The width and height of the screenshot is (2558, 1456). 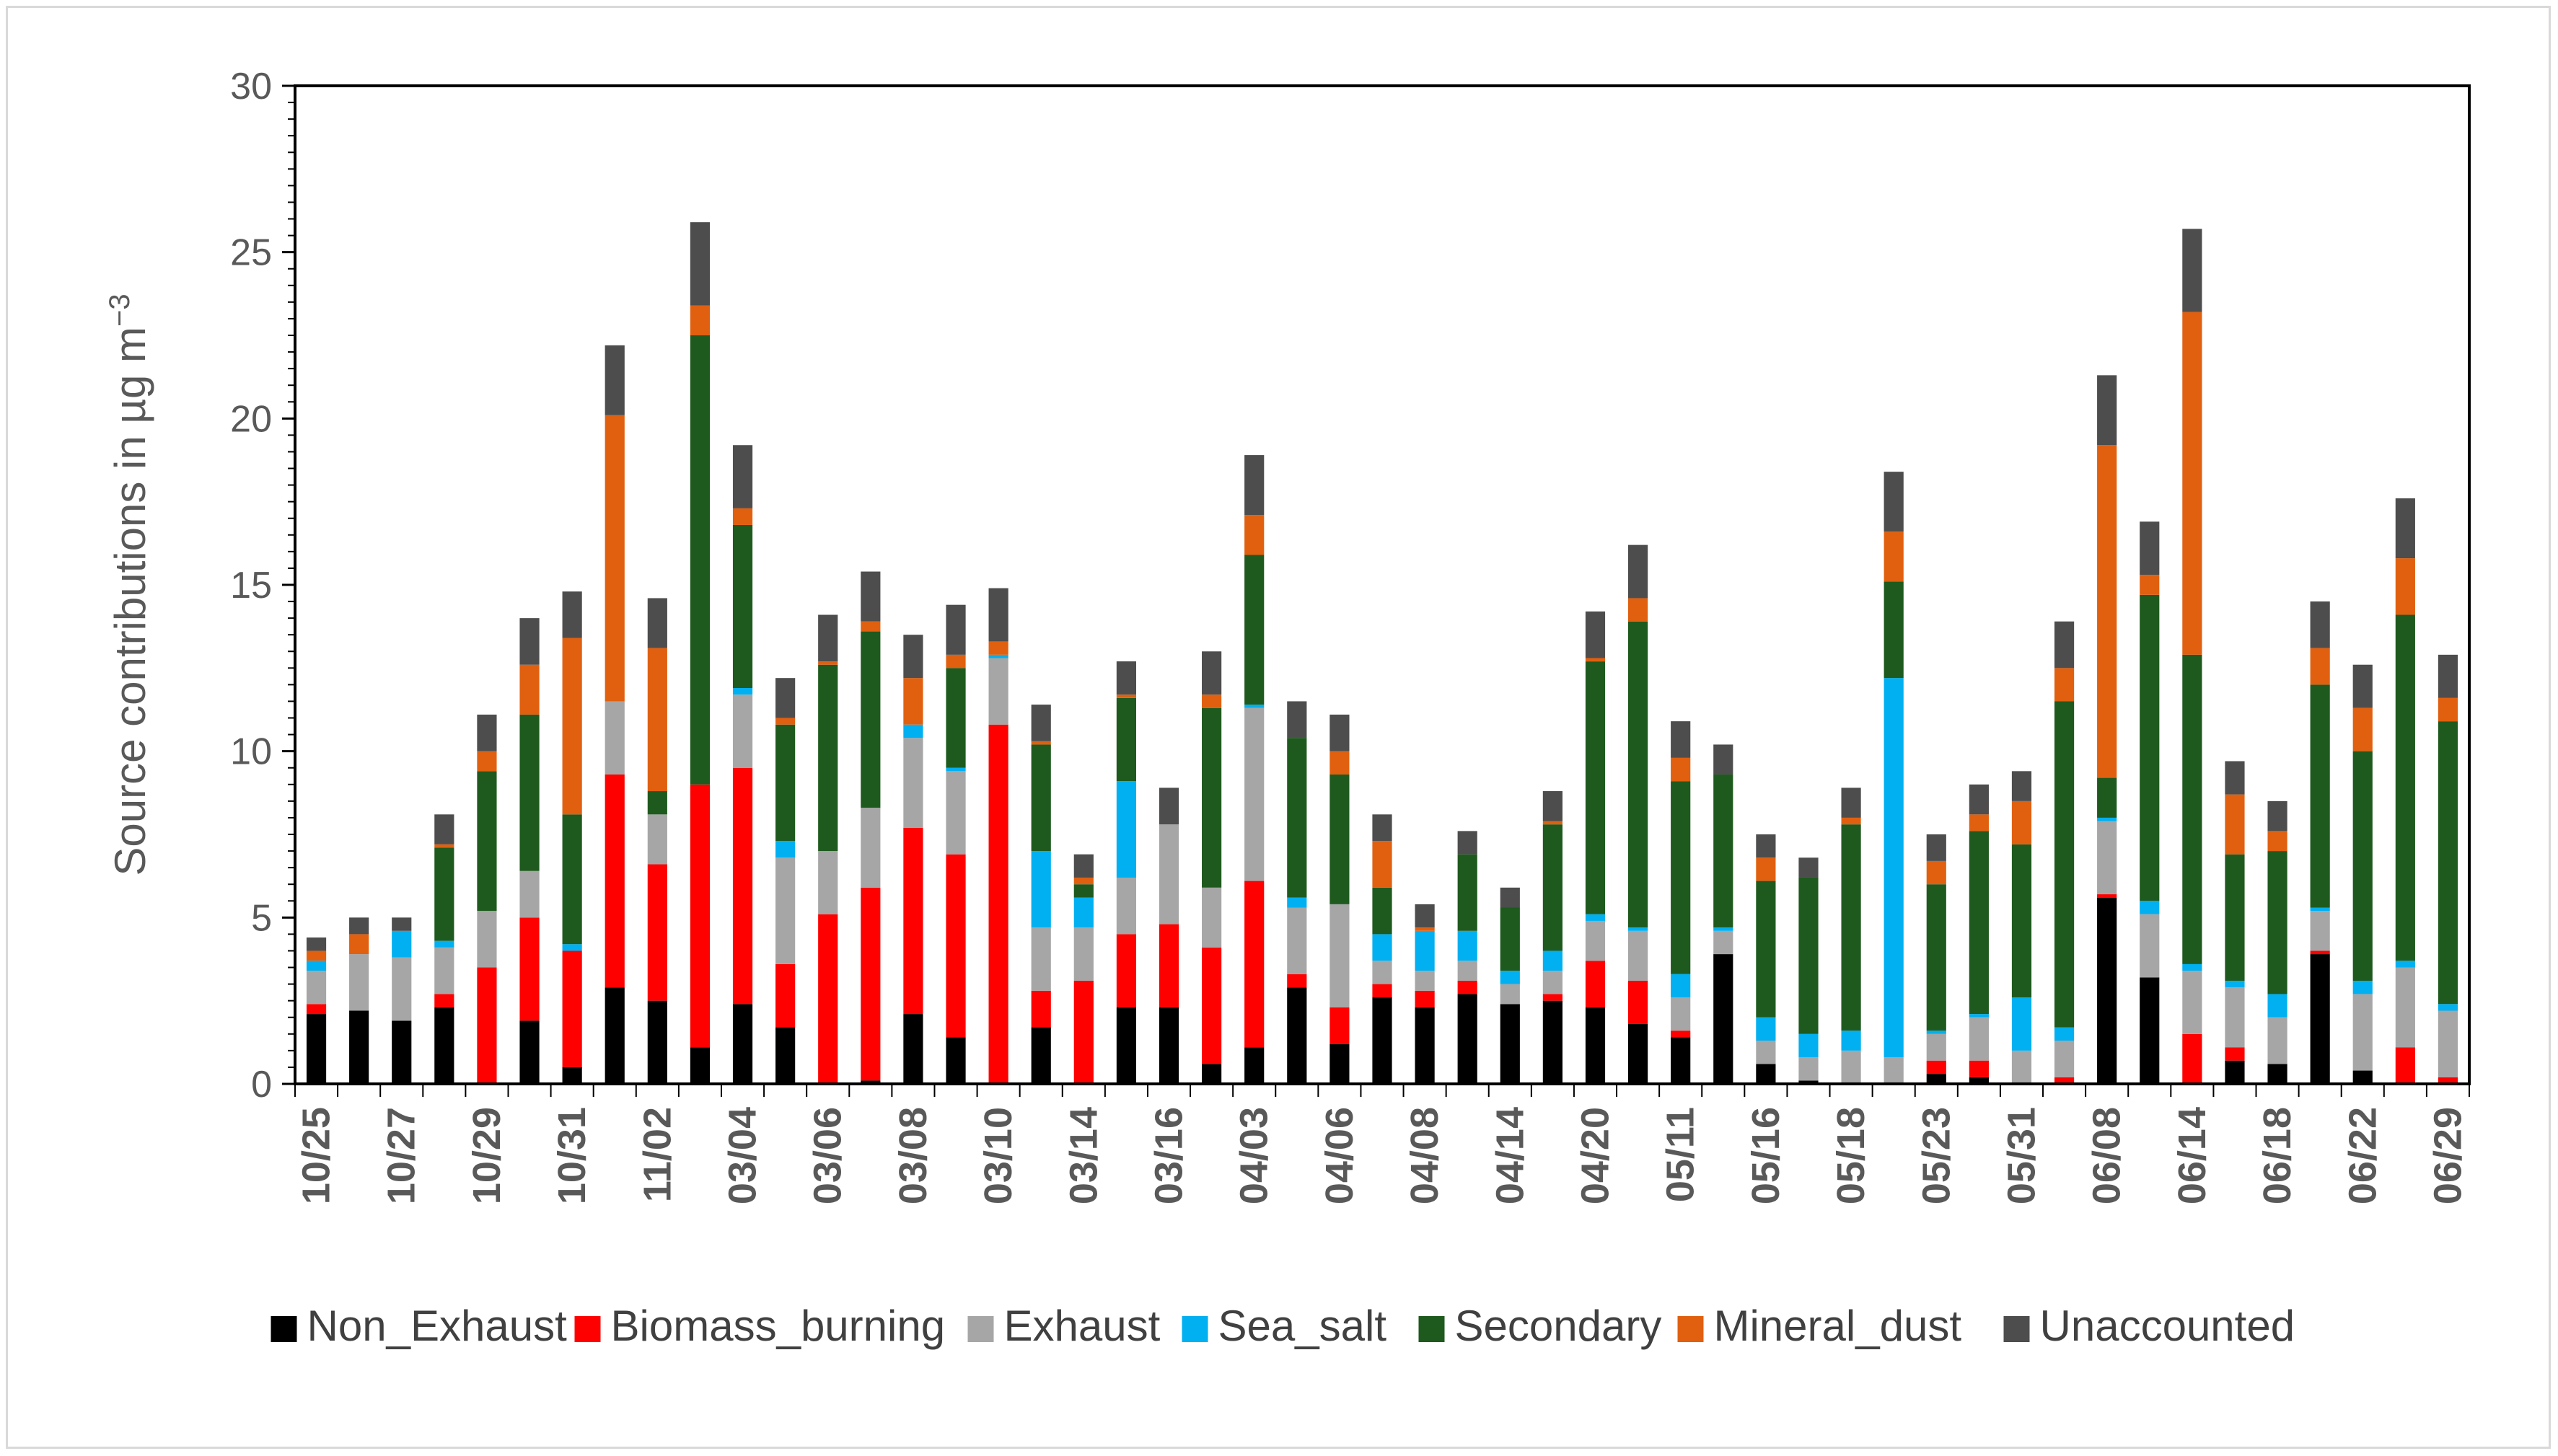 I want to click on x-tick-label: 05/23, so click(x=1937, y=1155).